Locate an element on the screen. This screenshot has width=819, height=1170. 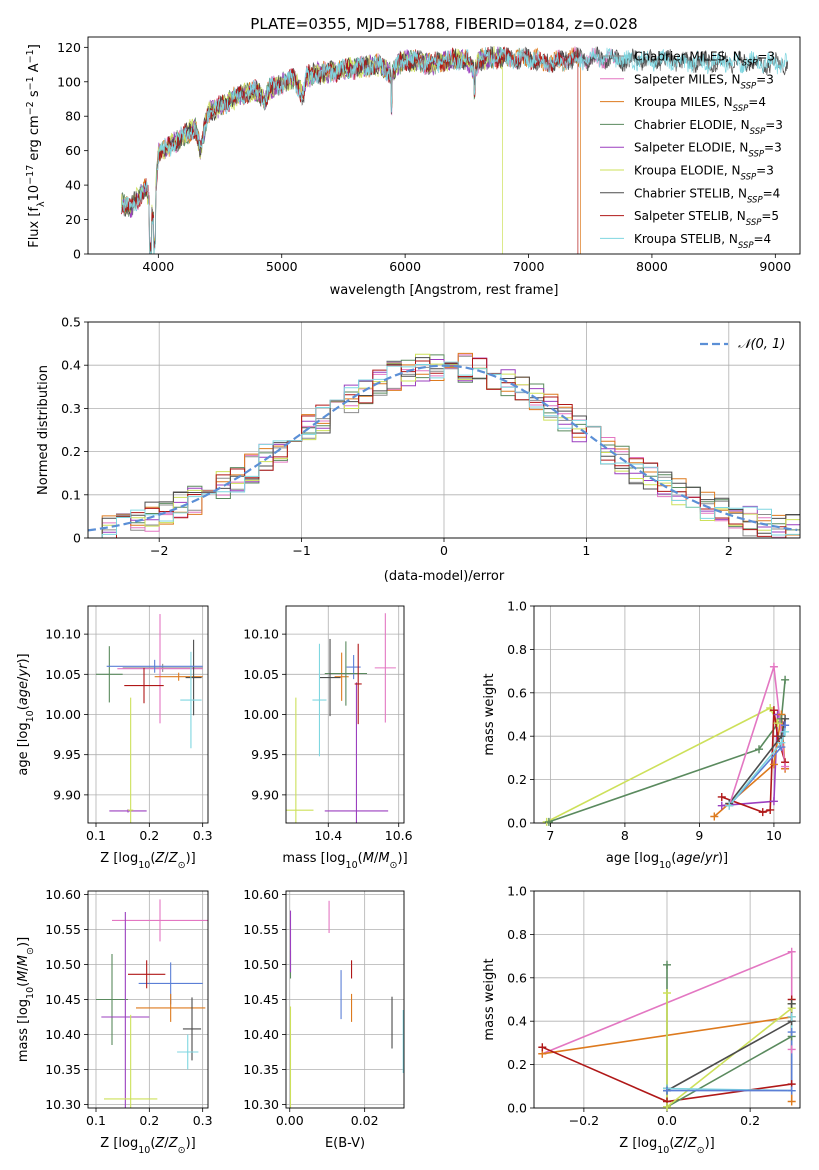
legend-label: Kroupa MILES, NSSP=4 is located at coordinates (700, 104).